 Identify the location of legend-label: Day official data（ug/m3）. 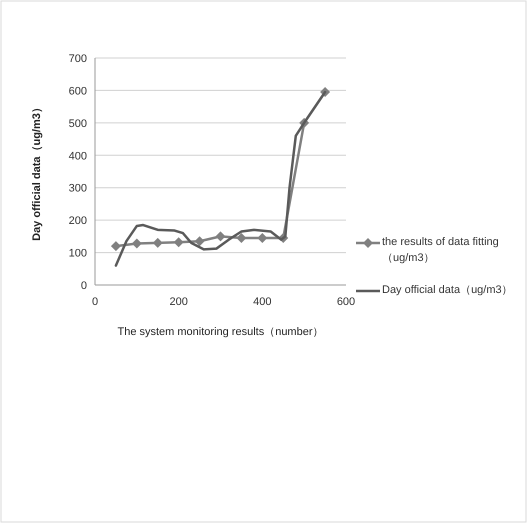
(448, 290).